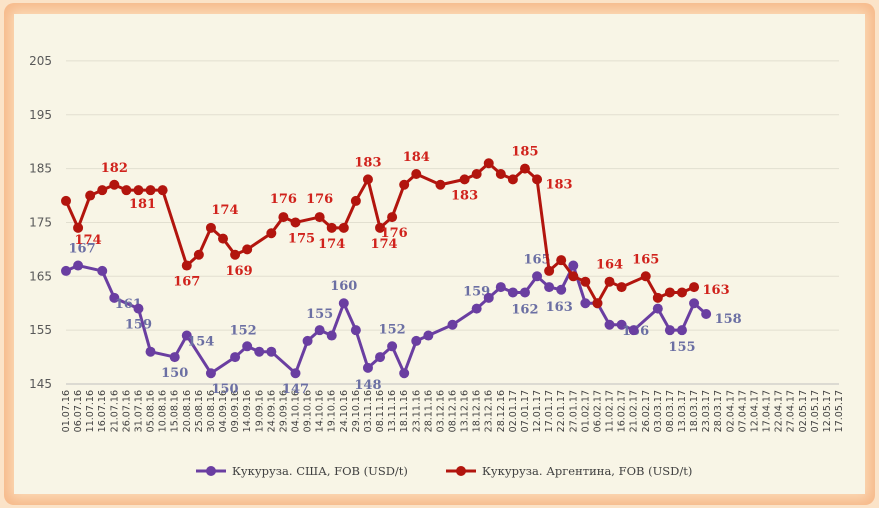 The width and height of the screenshot is (879, 508). I want to click on data-label: 181, so click(142, 204).